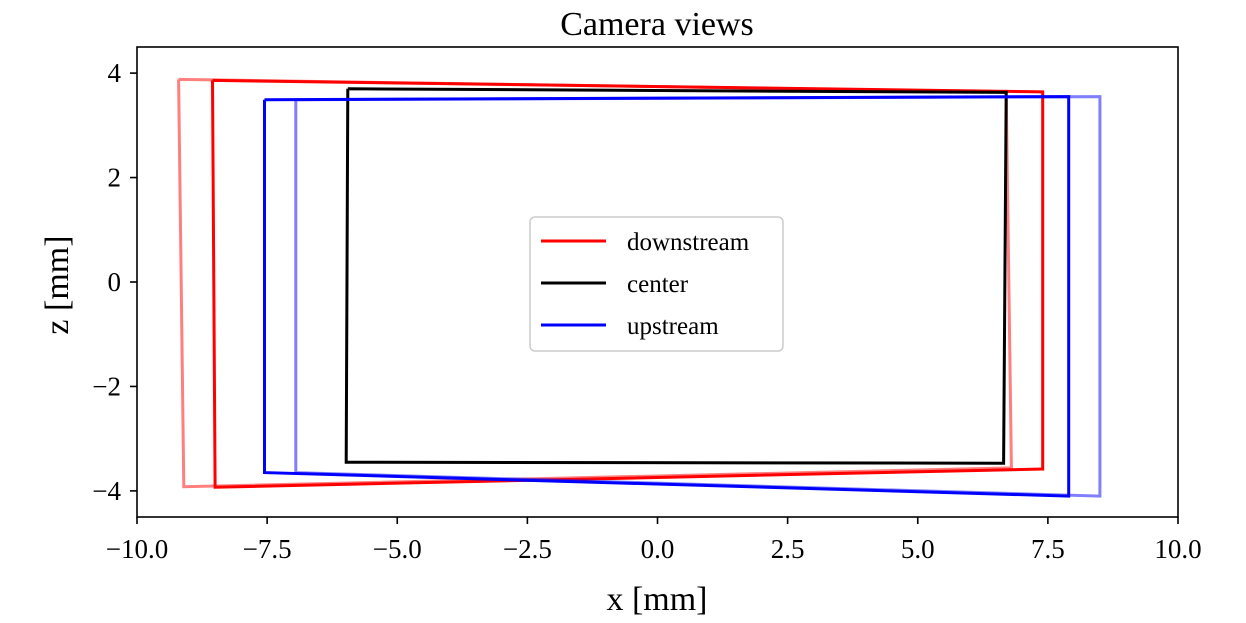  I want to click on legend-box, so click(656, 284).